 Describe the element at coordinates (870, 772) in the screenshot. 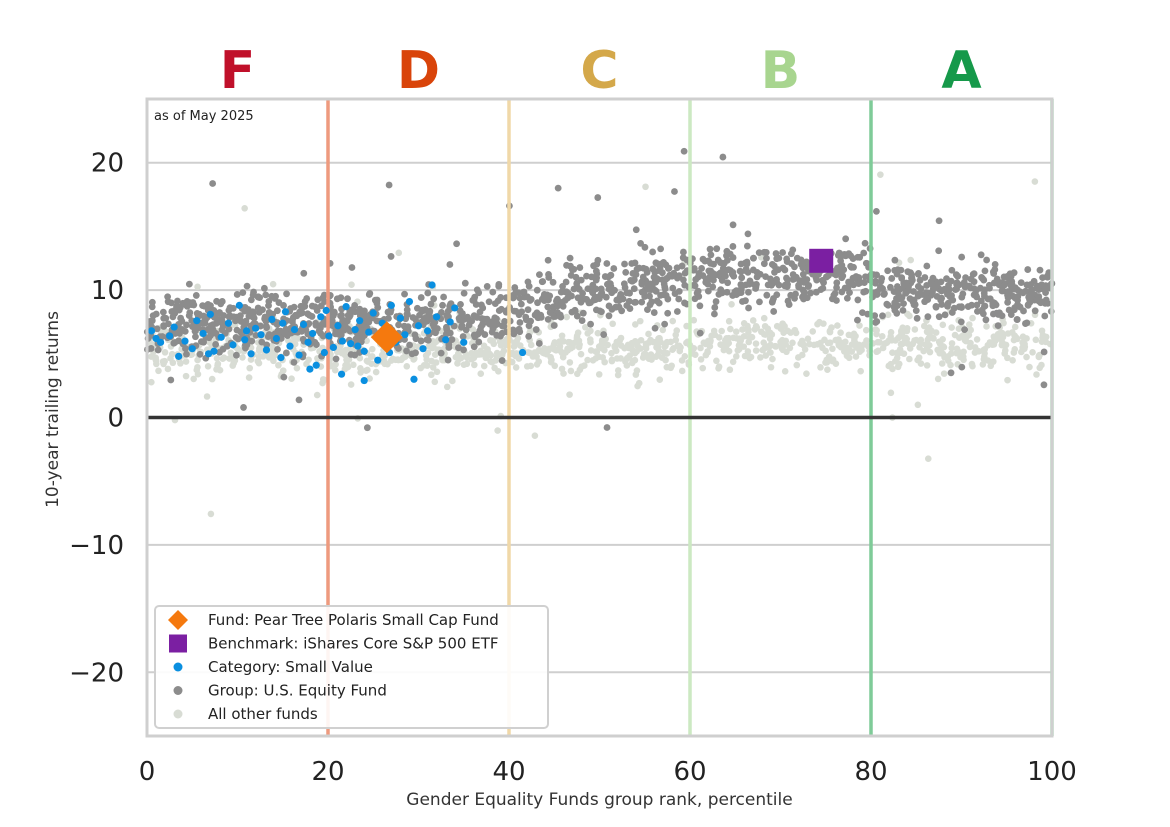

I see `x-tick-label: 80` at that location.